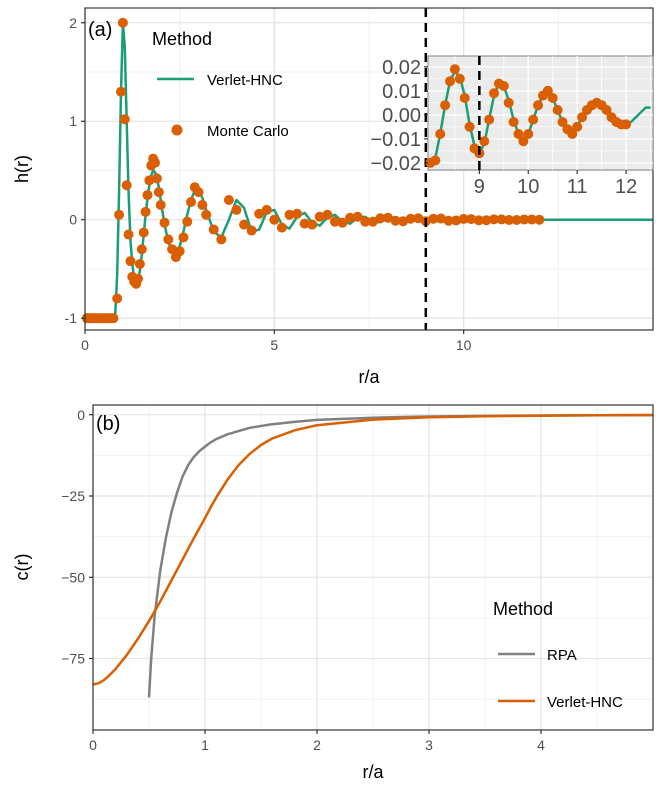 The height and width of the screenshot is (790, 664). Describe the element at coordinates (73, 659) in the screenshot. I see `y-tick-label: −75` at that location.